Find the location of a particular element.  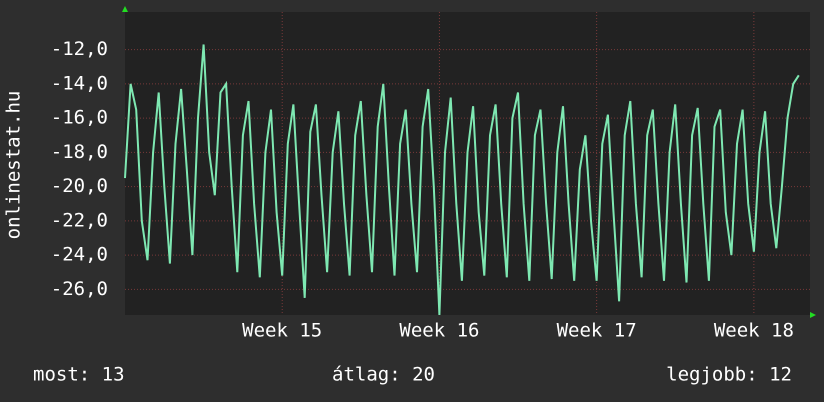

stat-average: átlag: 20 is located at coordinates (383, 375).